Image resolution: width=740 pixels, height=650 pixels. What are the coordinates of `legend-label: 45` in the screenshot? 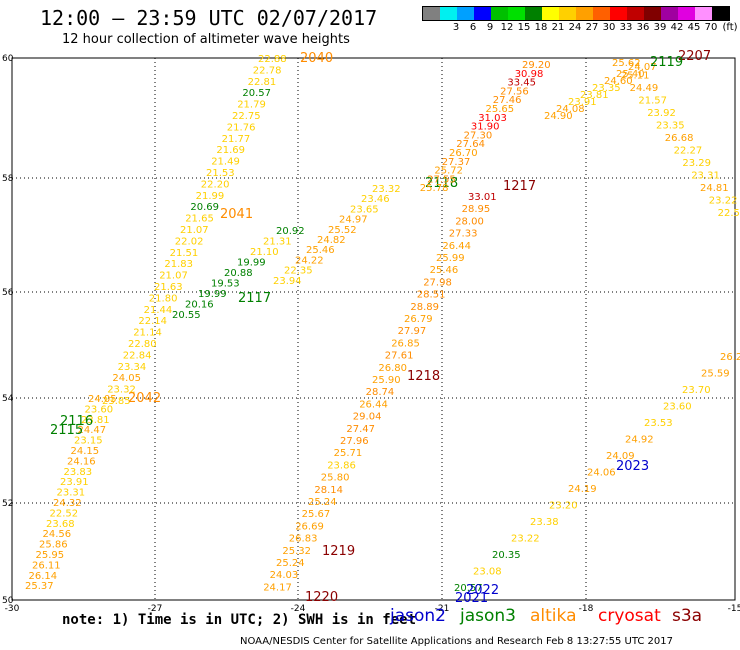 It's located at (694, 27).